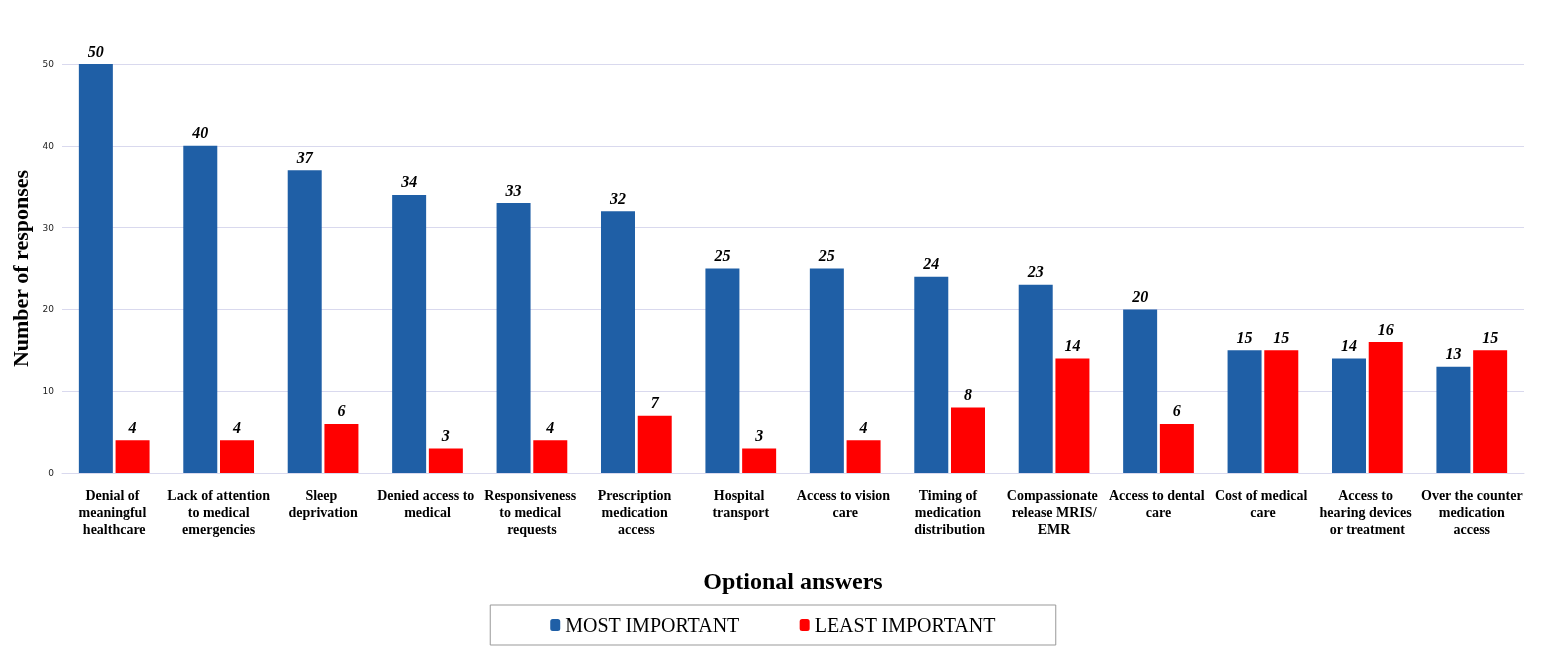 The width and height of the screenshot is (1546, 649). I want to click on x-tick-label: Hospital transport, so click(741, 504).